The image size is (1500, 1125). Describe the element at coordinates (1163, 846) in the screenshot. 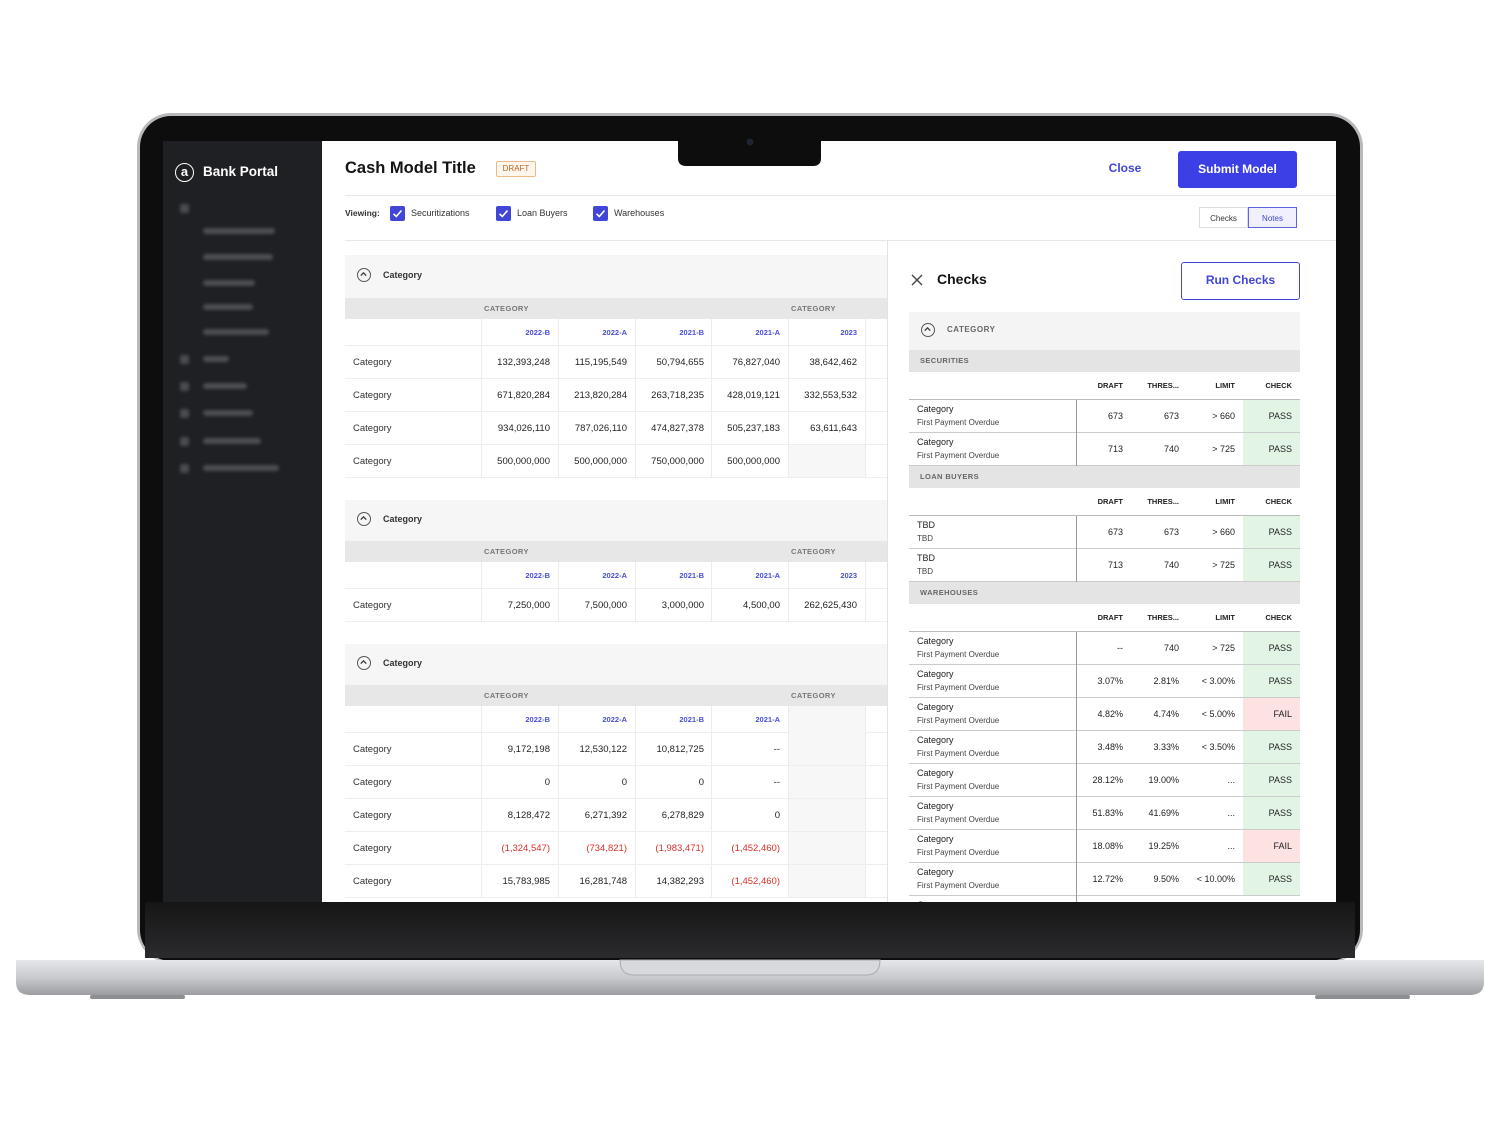

I see `check-cell: 19.25%` at that location.